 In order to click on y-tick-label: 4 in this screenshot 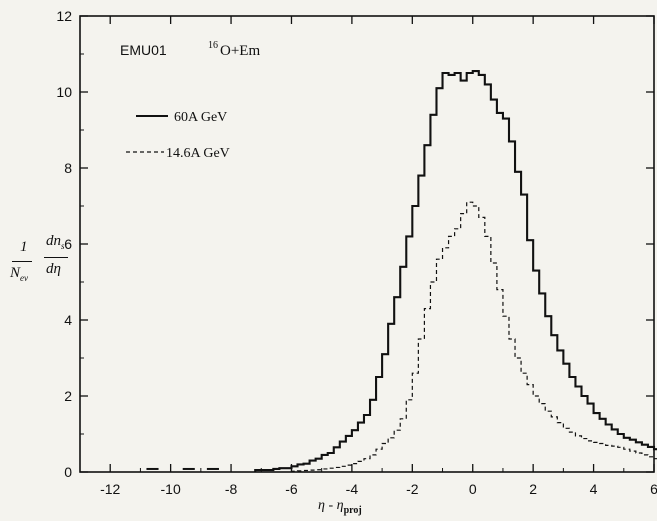, I will do `click(68, 320)`.